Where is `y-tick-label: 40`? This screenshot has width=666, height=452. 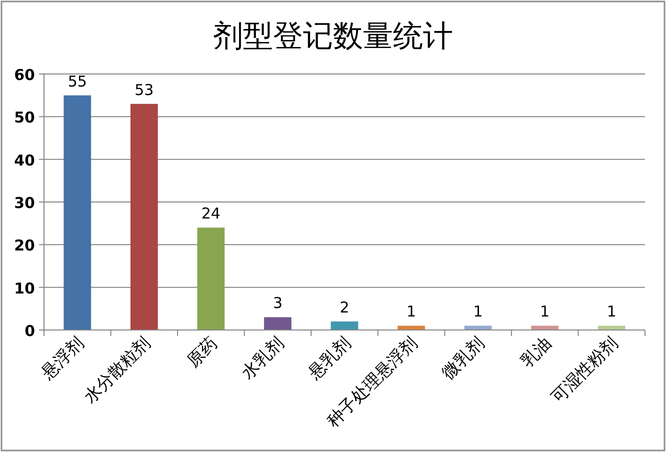
y-tick-label: 40 is located at coordinates (24, 160).